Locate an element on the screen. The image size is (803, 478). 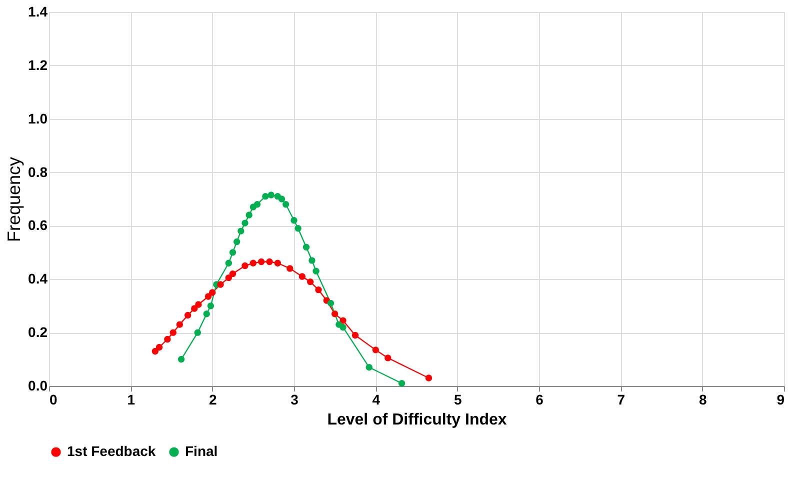
y-tick-label: 0.6 is located at coordinates (38, 225).